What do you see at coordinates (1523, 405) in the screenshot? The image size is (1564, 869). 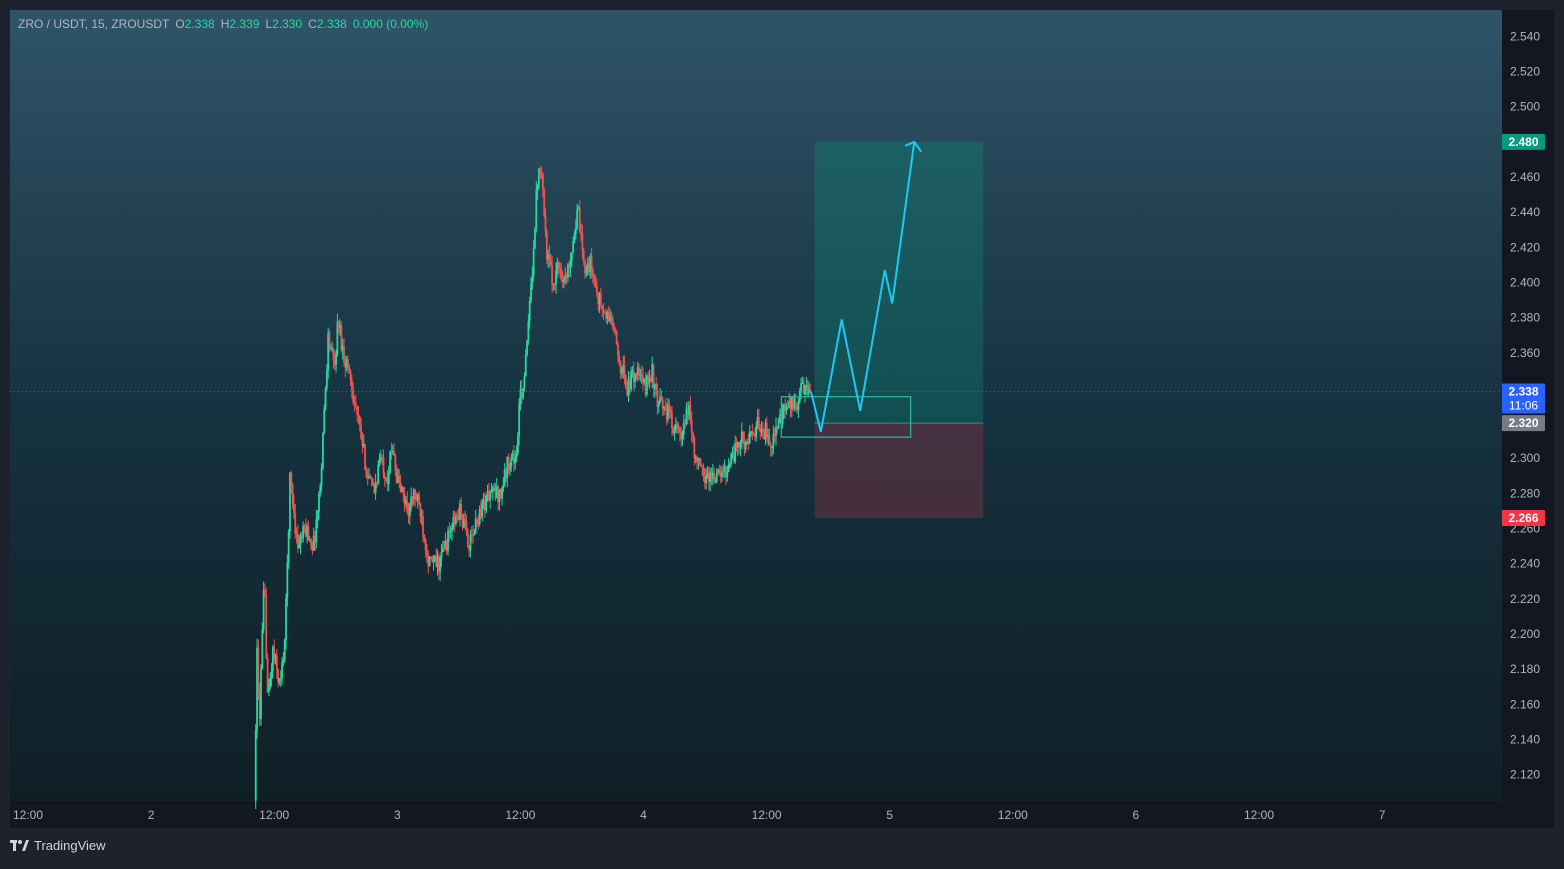 I see `current-price-label-countdown: 11:06` at bounding box center [1523, 405].